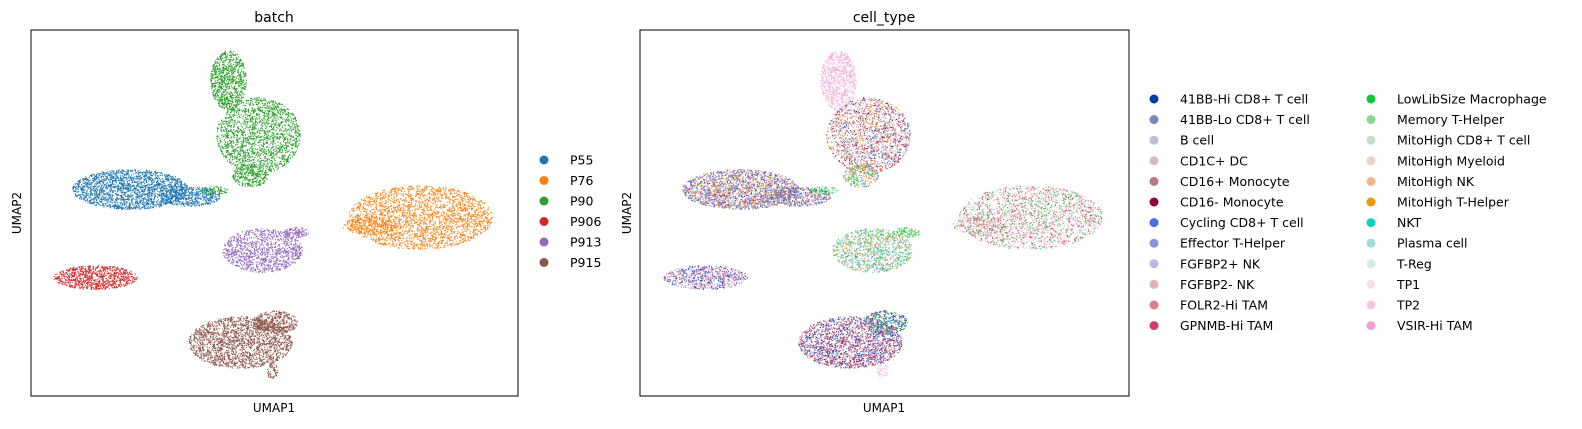  Describe the element at coordinates (1371, 223) in the screenshot. I see `legend-marker-nkt` at that location.